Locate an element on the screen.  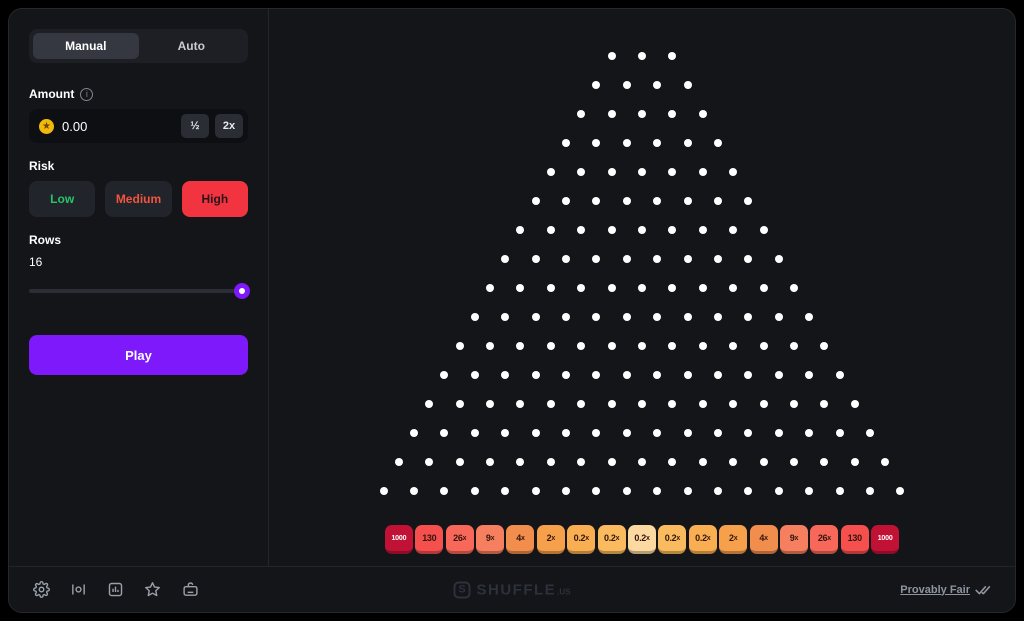
slider-track is located at coordinates (138, 291).